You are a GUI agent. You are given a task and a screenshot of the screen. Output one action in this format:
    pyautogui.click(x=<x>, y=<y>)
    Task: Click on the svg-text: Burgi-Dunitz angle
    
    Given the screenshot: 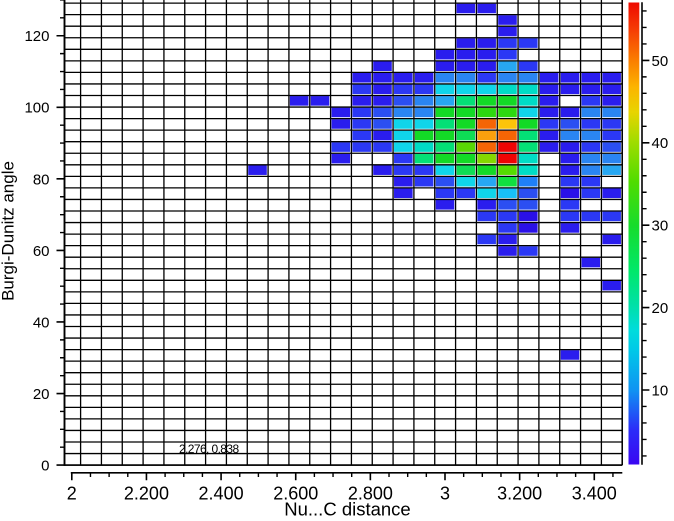 What is the action you would take?
    pyautogui.click(x=9, y=231)
    